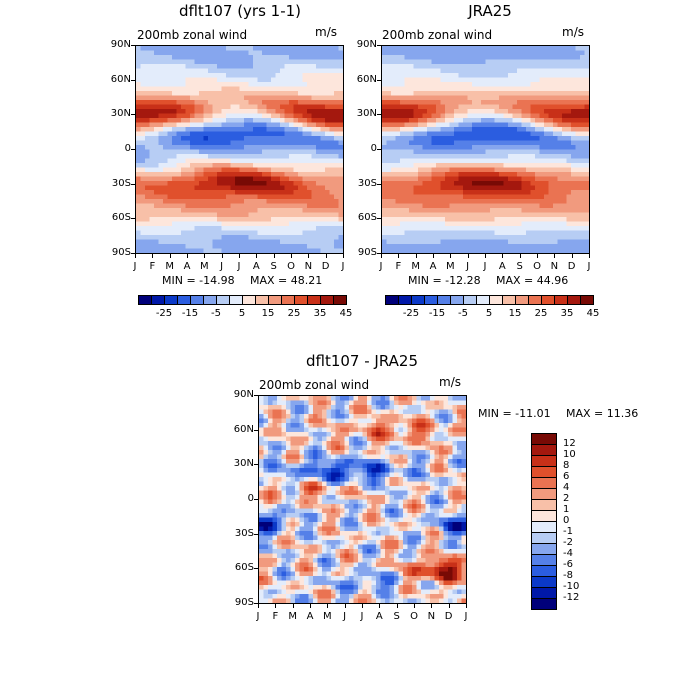 The height and width of the screenshot is (700, 700). What do you see at coordinates (451, 256) in the screenshot?
I see `x-tick-mark` at bounding box center [451, 256].